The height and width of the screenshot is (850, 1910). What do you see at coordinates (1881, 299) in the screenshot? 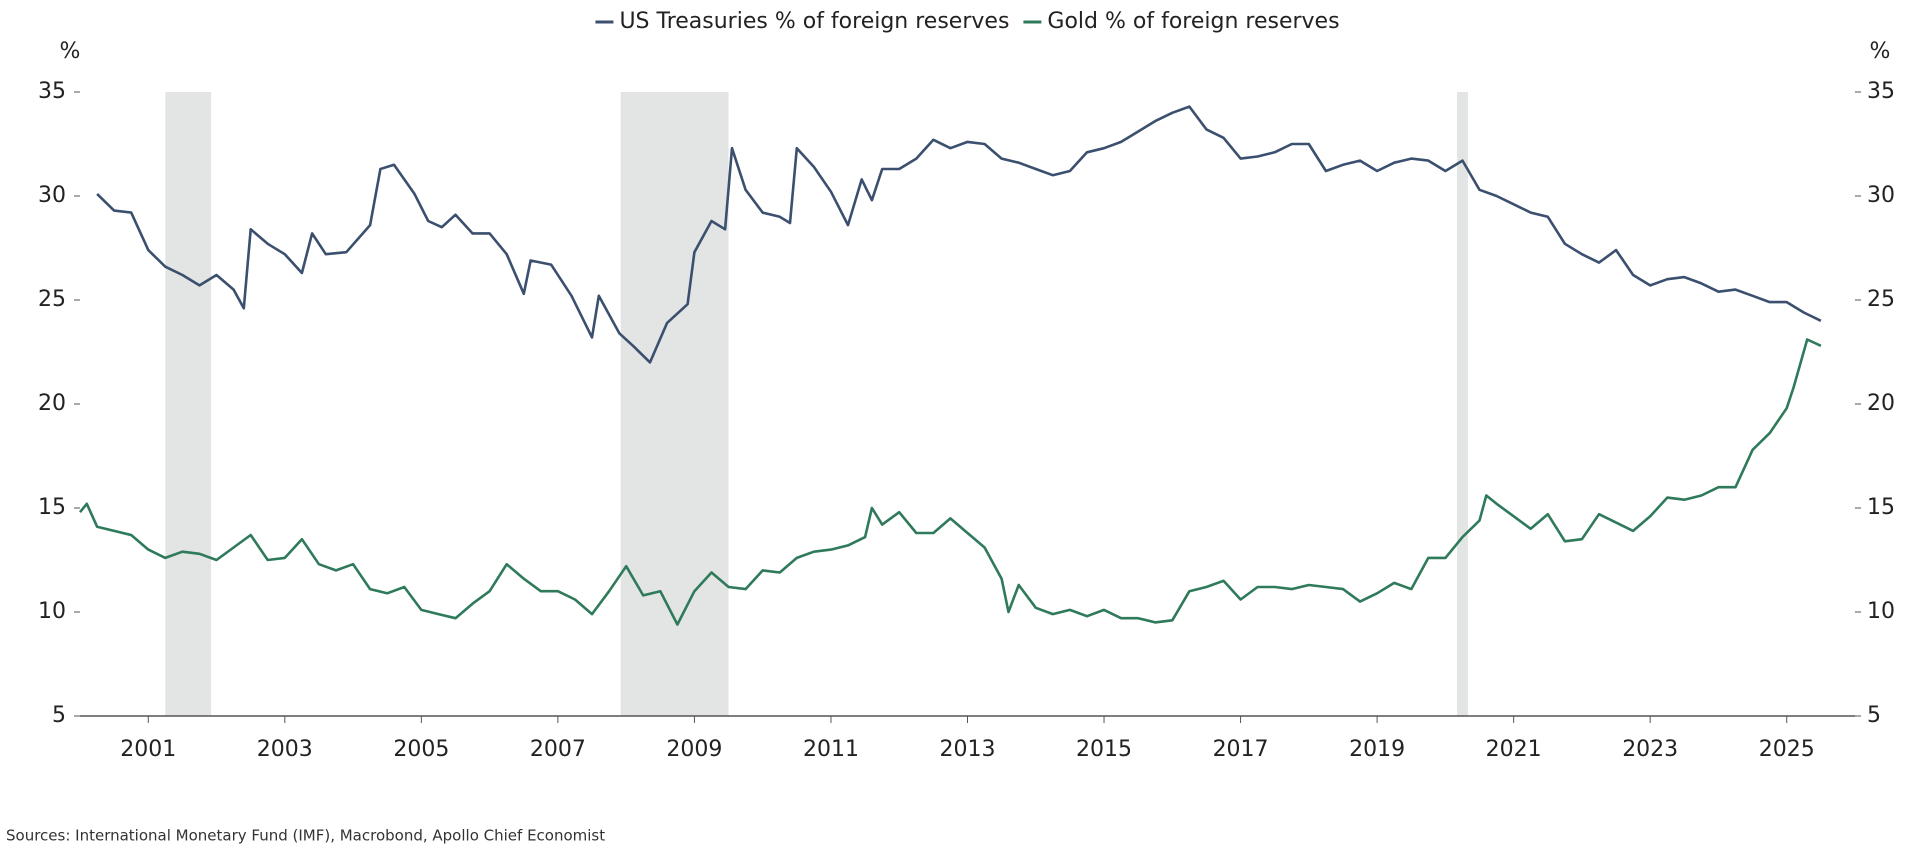
I see `y2-tick-label: 25` at bounding box center [1881, 299].